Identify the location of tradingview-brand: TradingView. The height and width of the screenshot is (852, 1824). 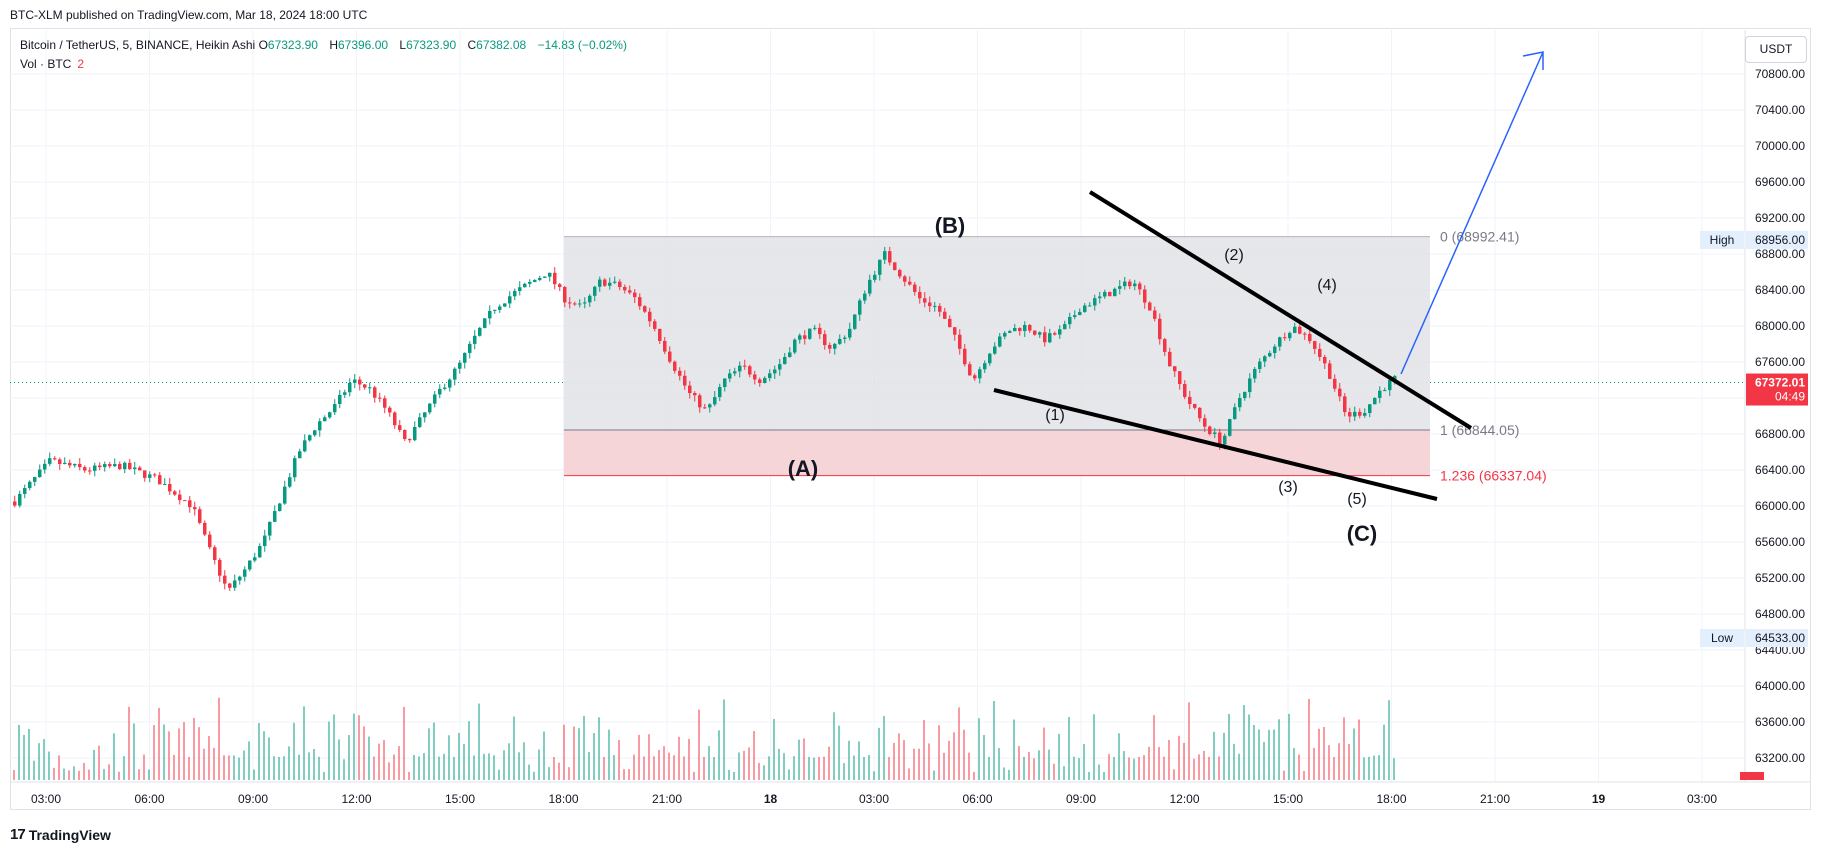
(69, 834).